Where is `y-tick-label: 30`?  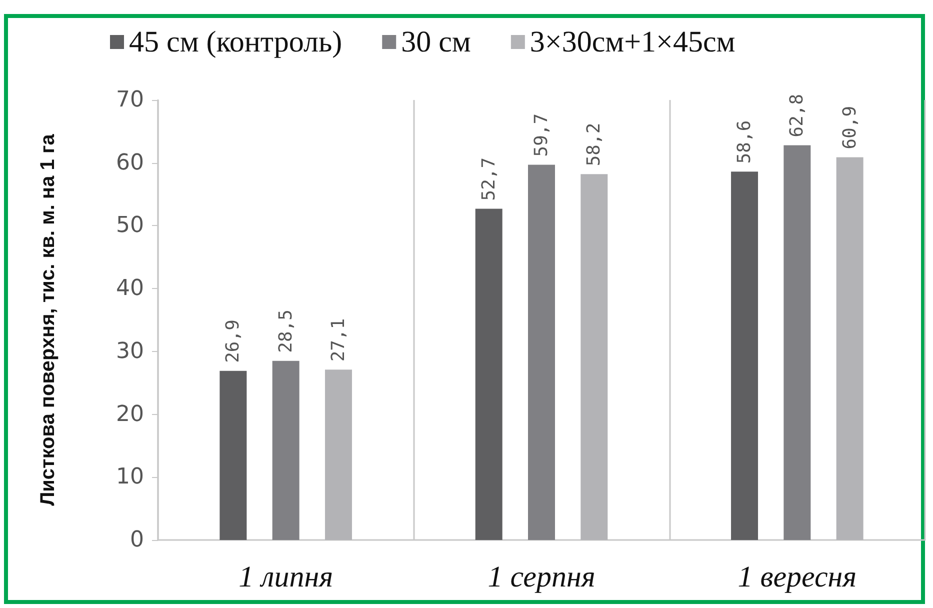 y-tick-label: 30 is located at coordinates (130, 351).